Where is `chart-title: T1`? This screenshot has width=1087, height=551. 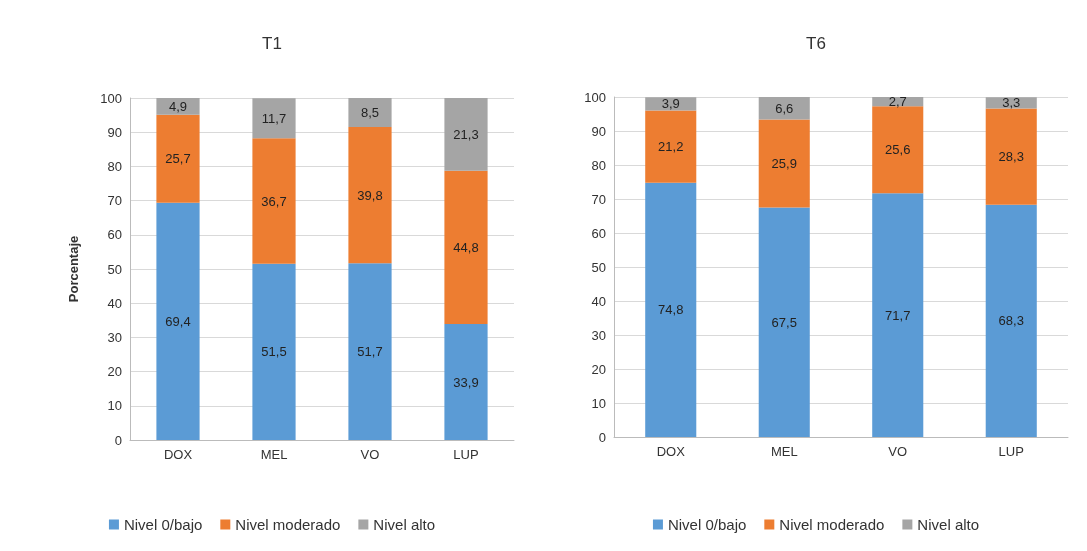
chart-title: T1 is located at coordinates (272, 43).